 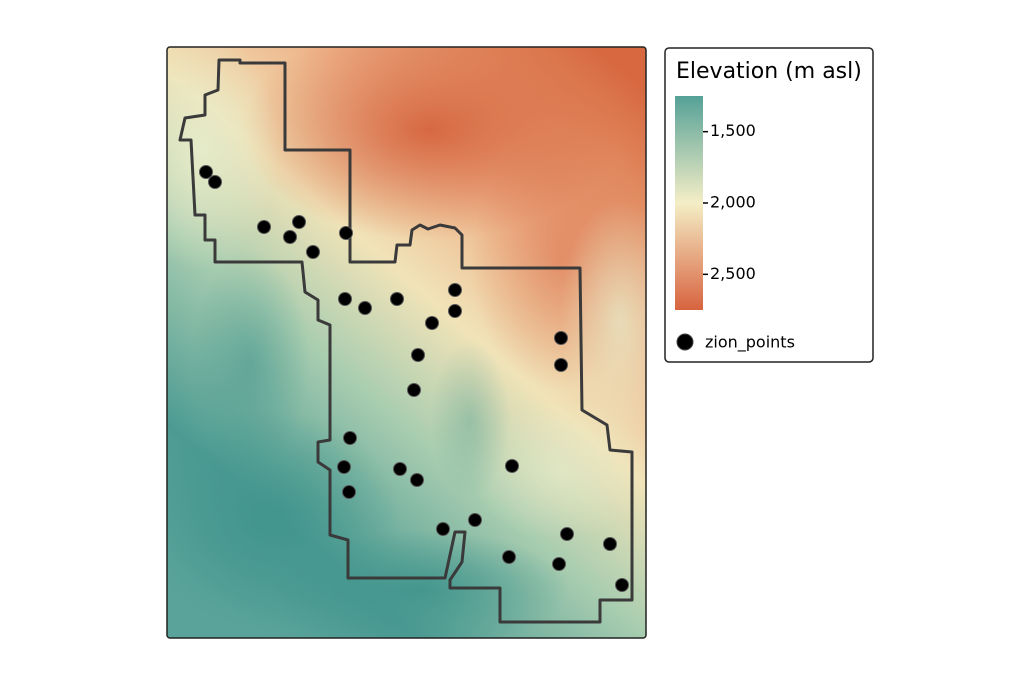 What do you see at coordinates (733, 130) in the screenshot?
I see `colorbar-tick-label: 1,500` at bounding box center [733, 130].